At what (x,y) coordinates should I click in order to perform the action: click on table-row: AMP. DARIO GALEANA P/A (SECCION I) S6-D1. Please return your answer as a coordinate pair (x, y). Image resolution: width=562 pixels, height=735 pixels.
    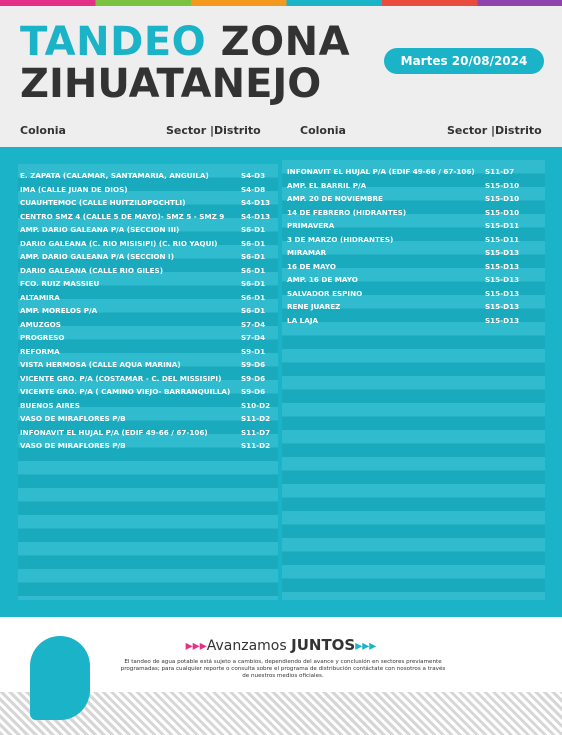
    Looking at the image, I should click on (150, 256).